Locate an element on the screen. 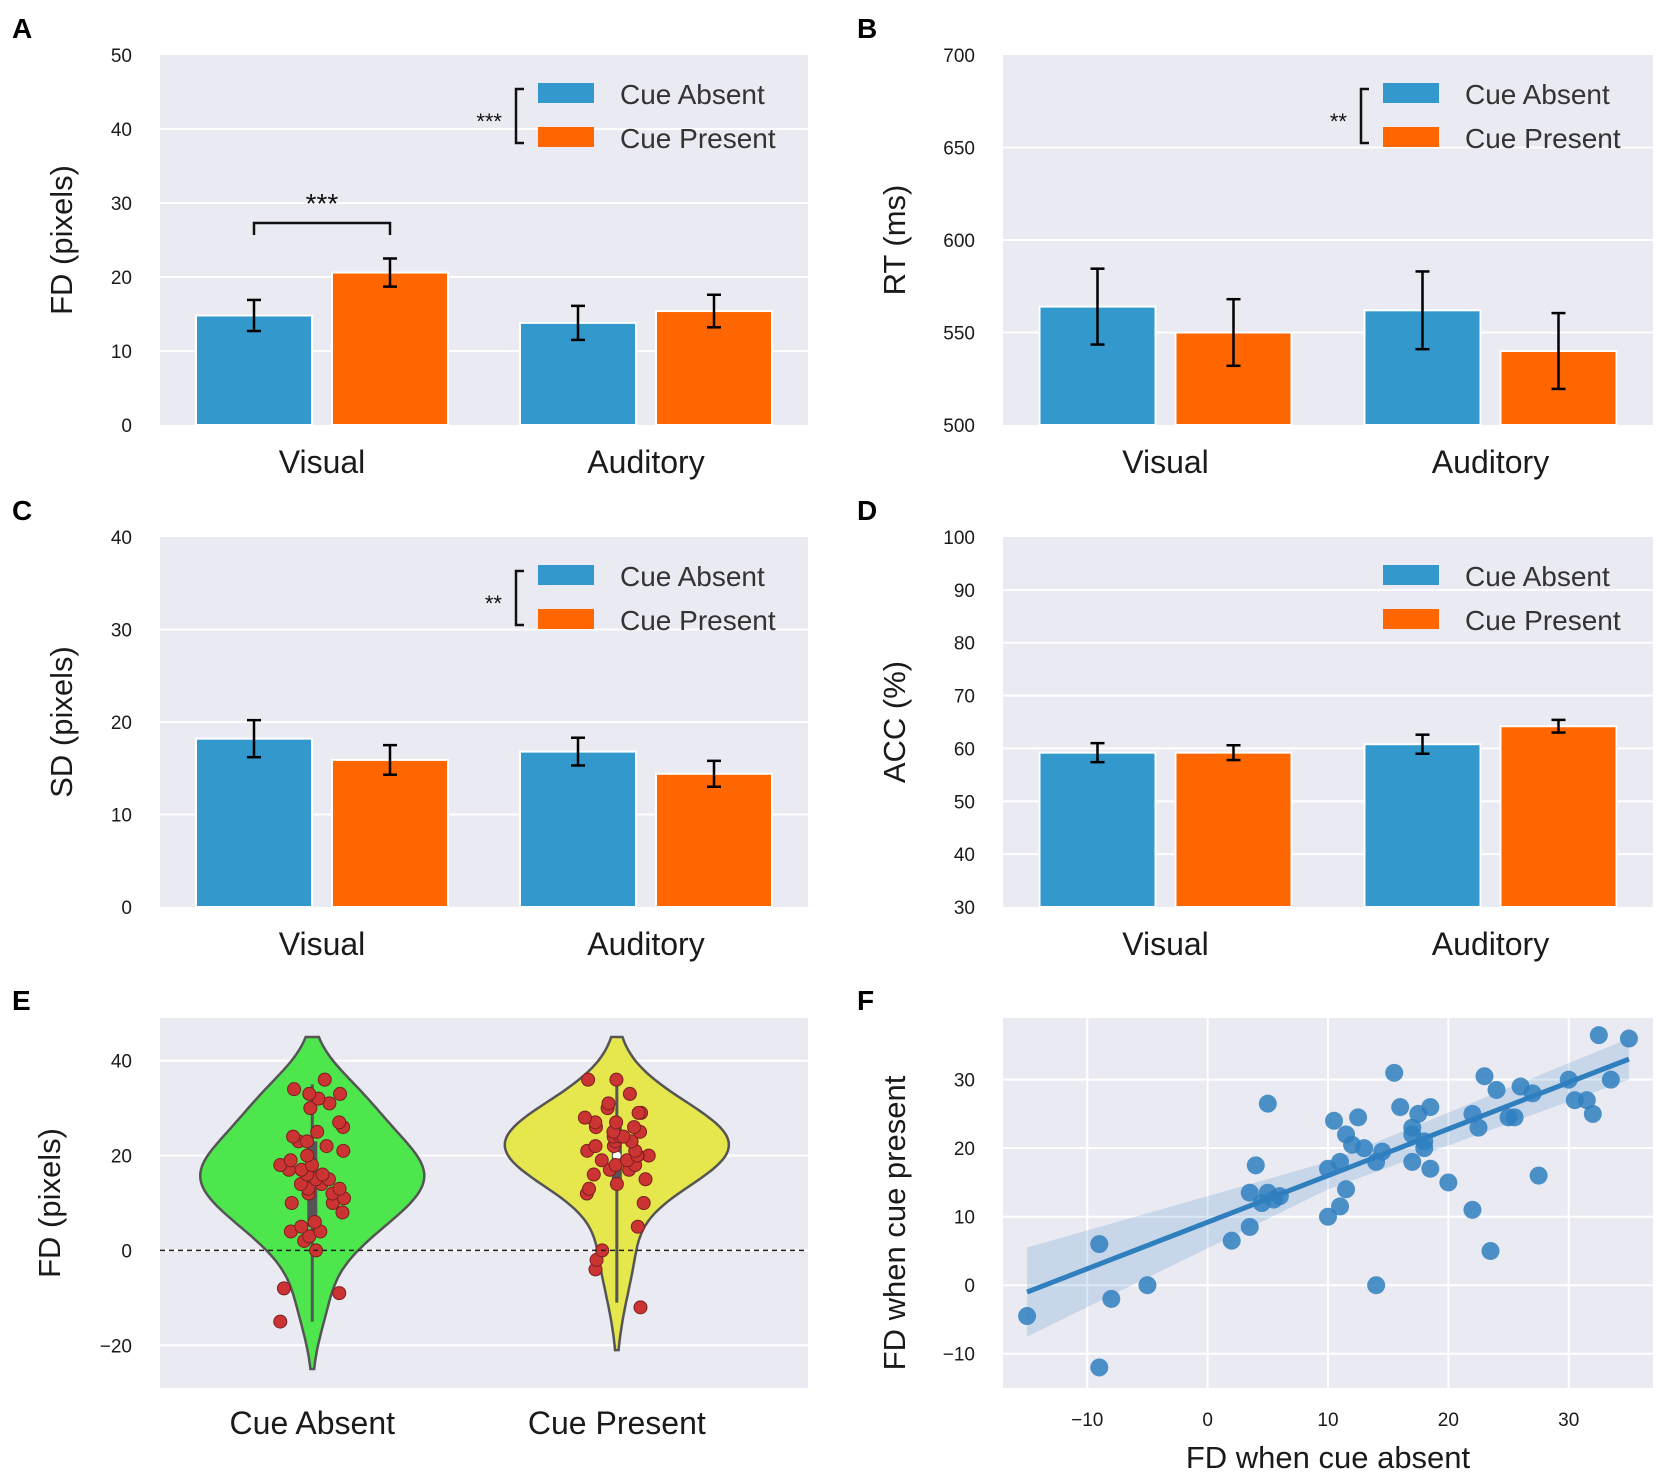 The height and width of the screenshot is (1483, 1658). x-category-label: Auditory is located at coordinates (1490, 944).